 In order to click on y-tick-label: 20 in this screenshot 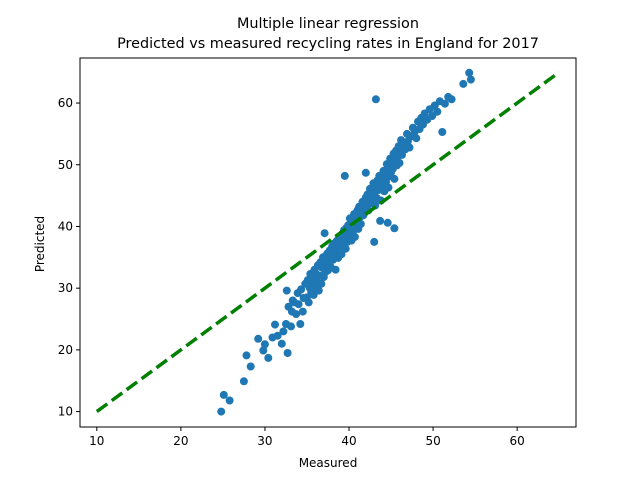, I will do `click(65, 350)`.